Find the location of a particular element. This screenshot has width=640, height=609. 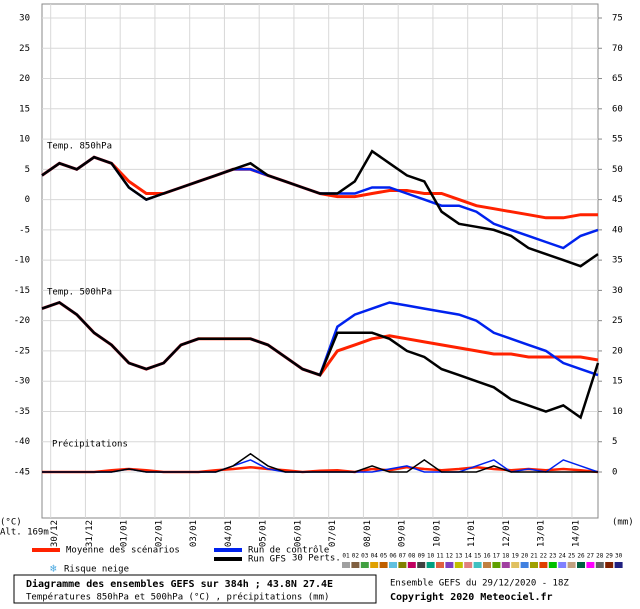

y-tick-label: -35 is located at coordinates (22, 412).